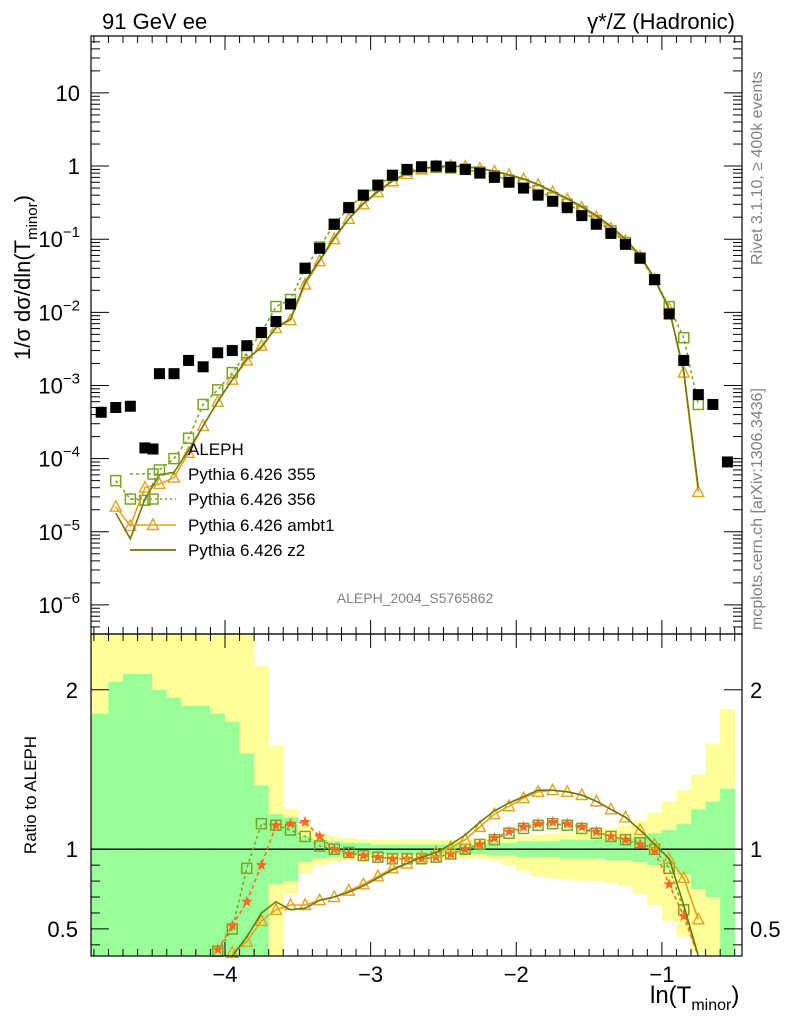 The width and height of the screenshot is (786, 1029). What do you see at coordinates (671, 995) in the screenshot?
I see `x-axis-title-text: ln(T` at bounding box center [671, 995].